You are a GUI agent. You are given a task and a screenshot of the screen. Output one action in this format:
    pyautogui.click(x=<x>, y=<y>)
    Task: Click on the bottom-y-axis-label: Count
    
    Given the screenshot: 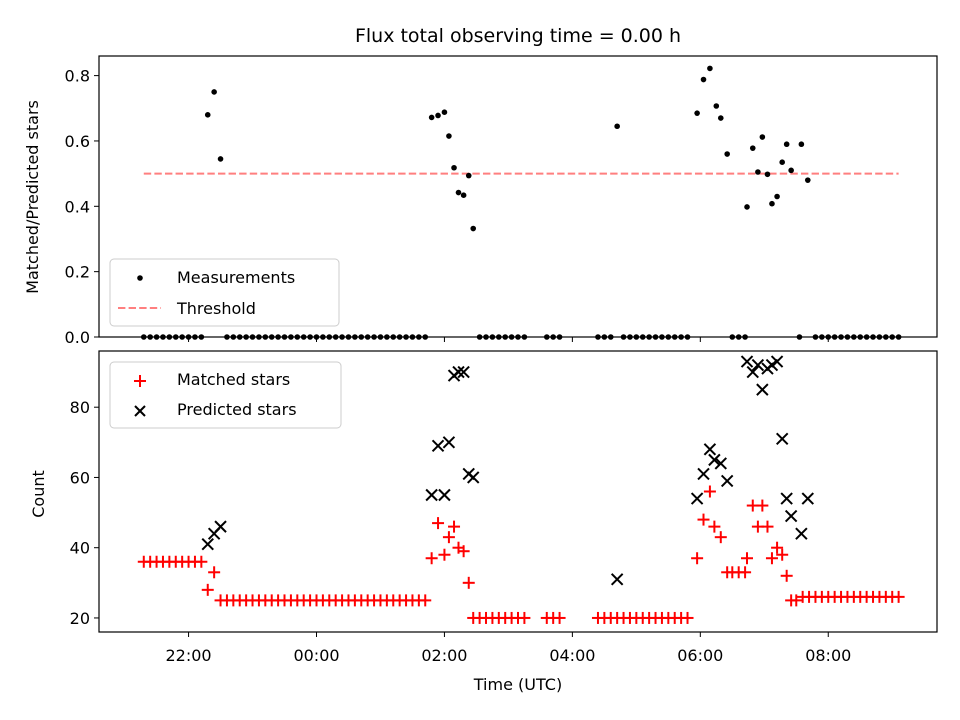 What is the action you would take?
    pyautogui.click(x=38, y=494)
    